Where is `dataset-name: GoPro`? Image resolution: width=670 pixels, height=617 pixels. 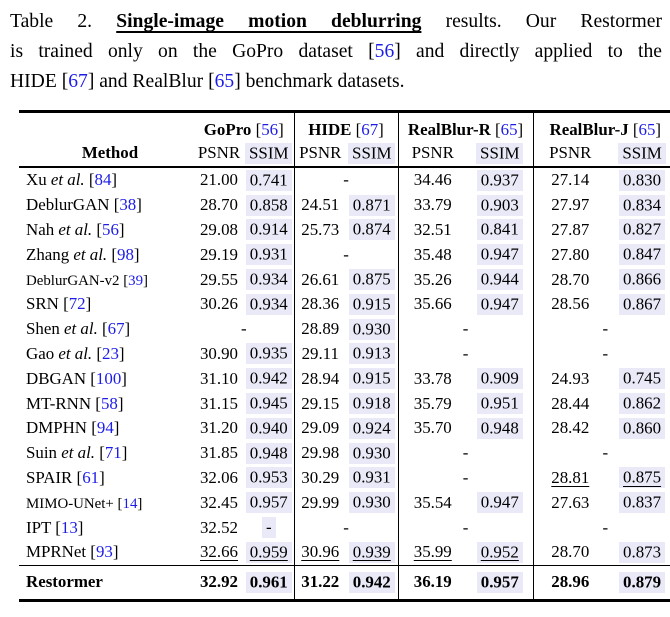 dataset-name: GoPro is located at coordinates (227, 129).